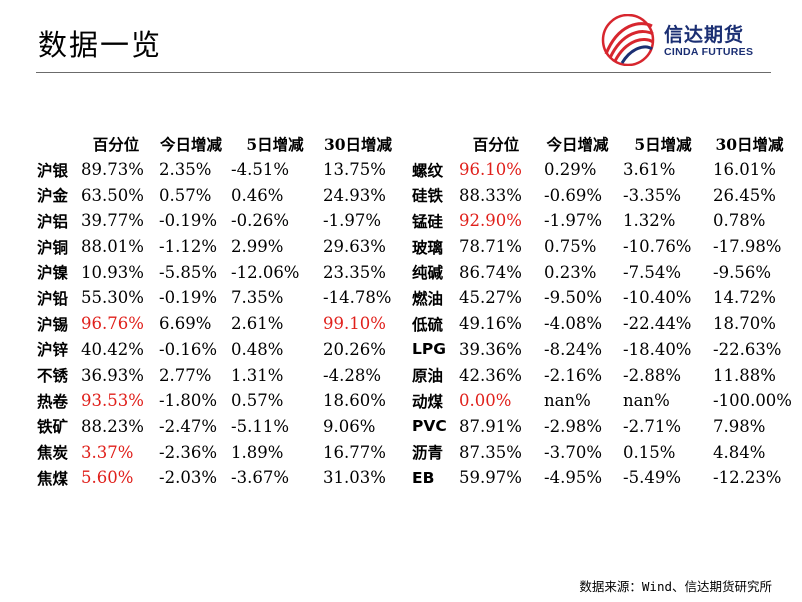 The image size is (802, 602). Describe the element at coordinates (354, 170) in the screenshot. I see `thirty-day-change-cell: 13.75%` at that location.